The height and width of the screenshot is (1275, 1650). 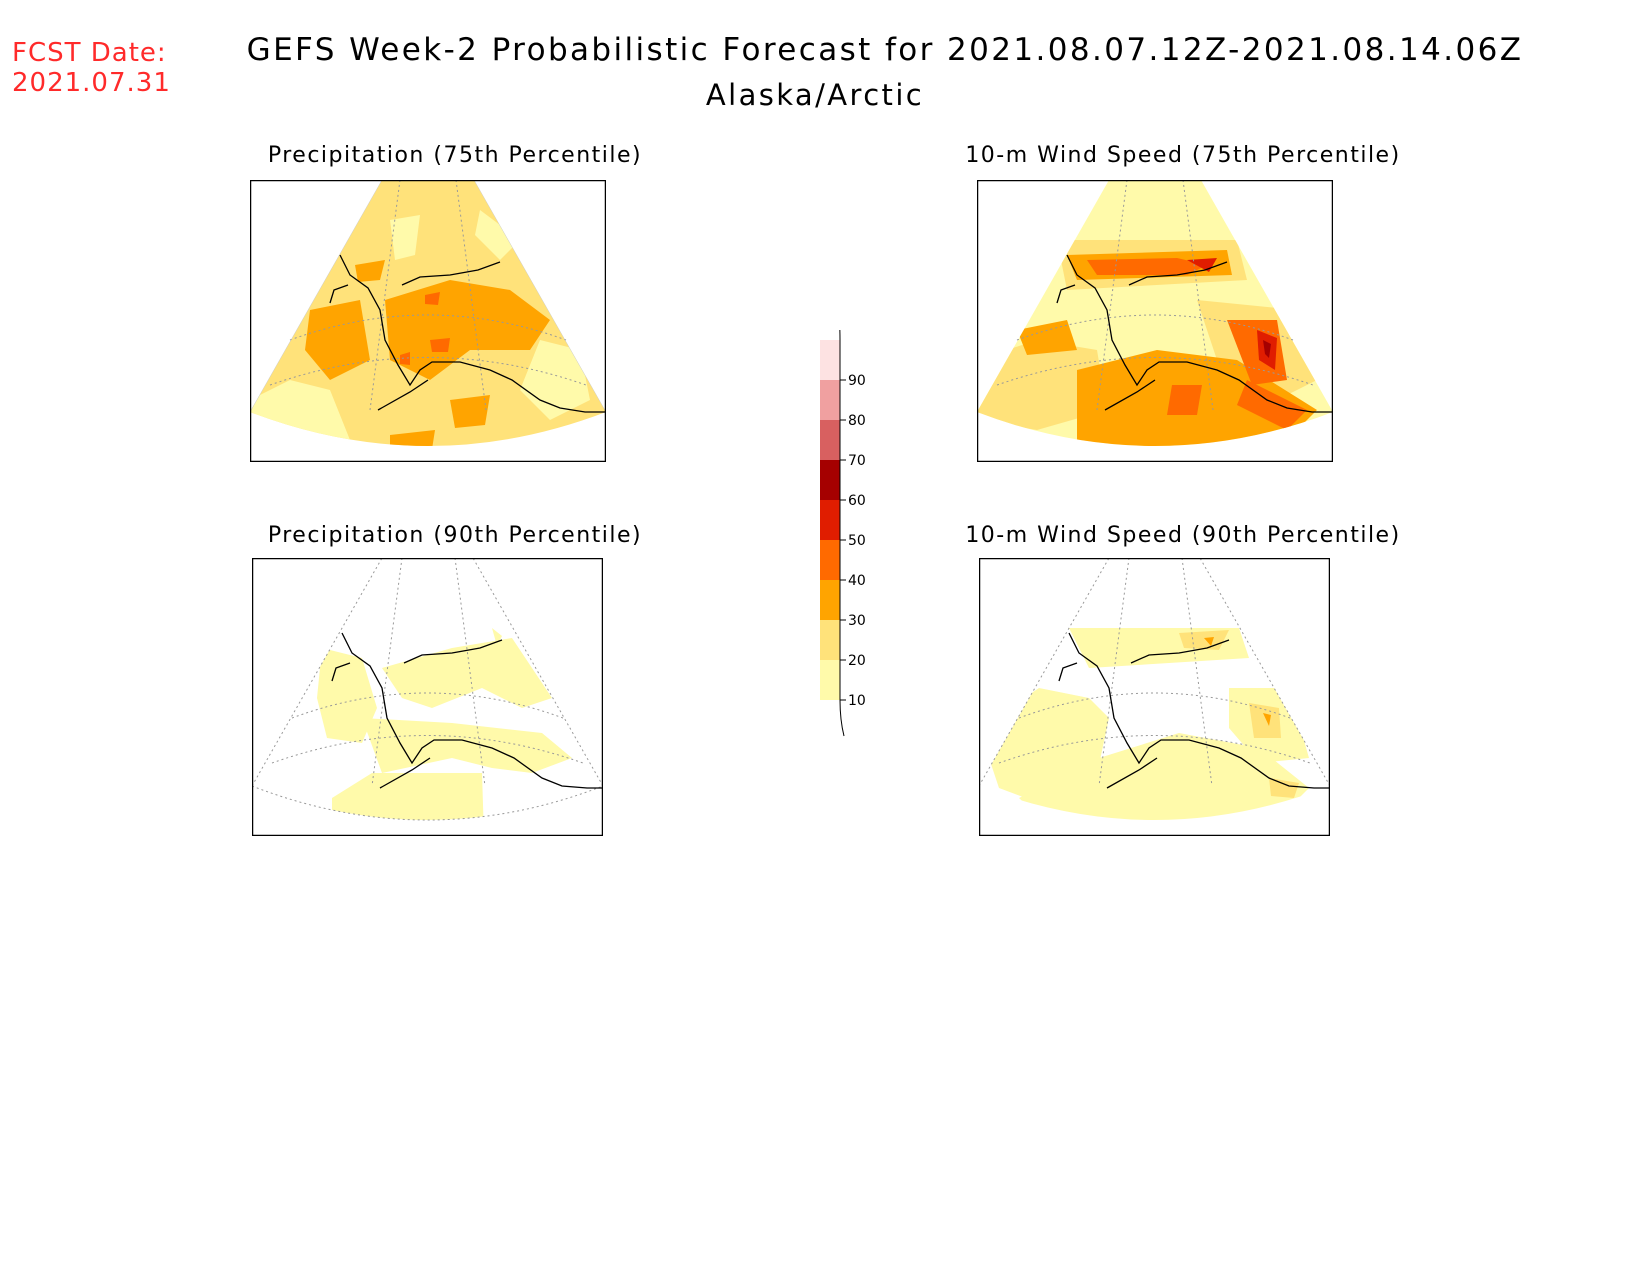 What do you see at coordinates (91, 83) in the screenshot?
I see `fcst-date-value: 2021.07.31` at bounding box center [91, 83].